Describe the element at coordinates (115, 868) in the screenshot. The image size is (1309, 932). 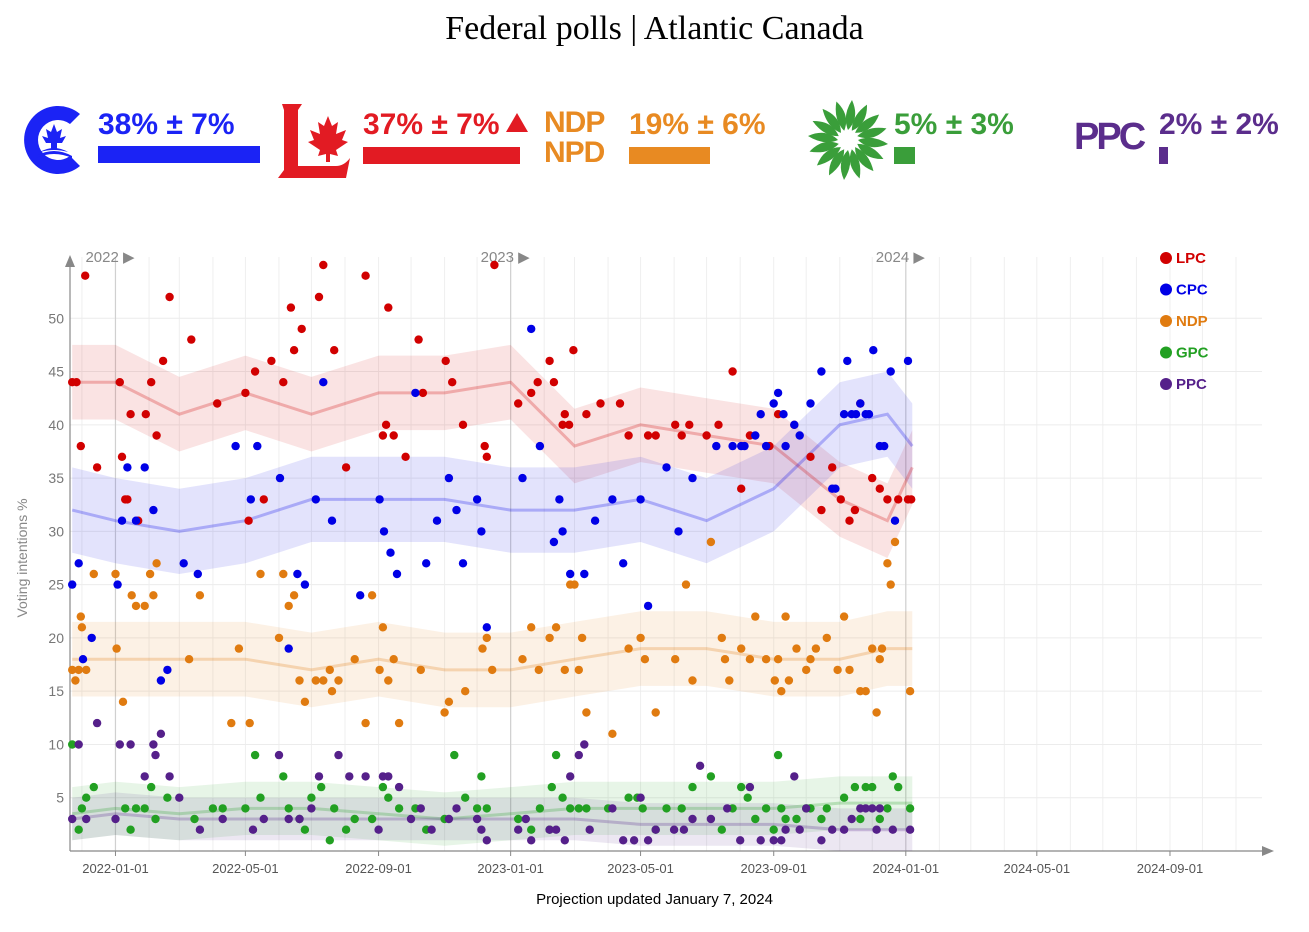
I see `x-tick-label: 2022-01-01` at that location.